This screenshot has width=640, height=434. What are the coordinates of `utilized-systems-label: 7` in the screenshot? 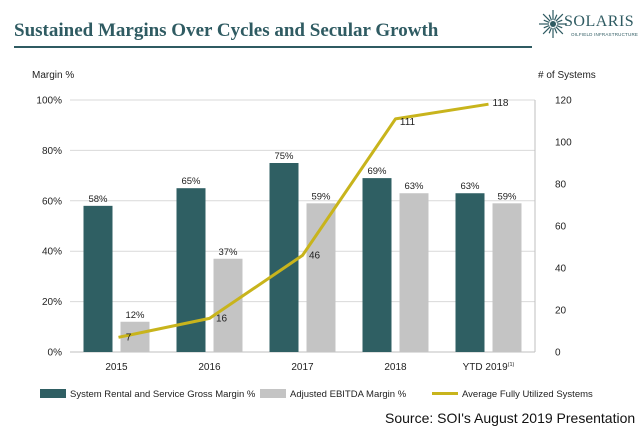 It's located at (129, 337).